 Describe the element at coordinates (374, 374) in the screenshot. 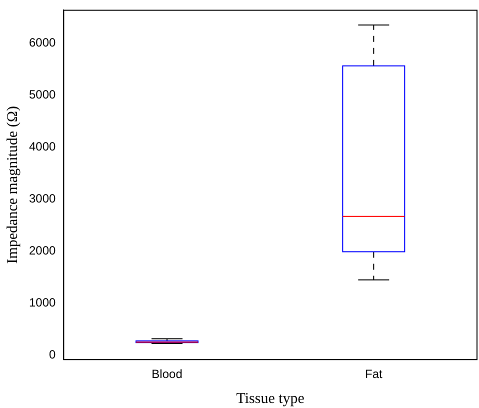

I see `x-tick-label: Fat` at that location.